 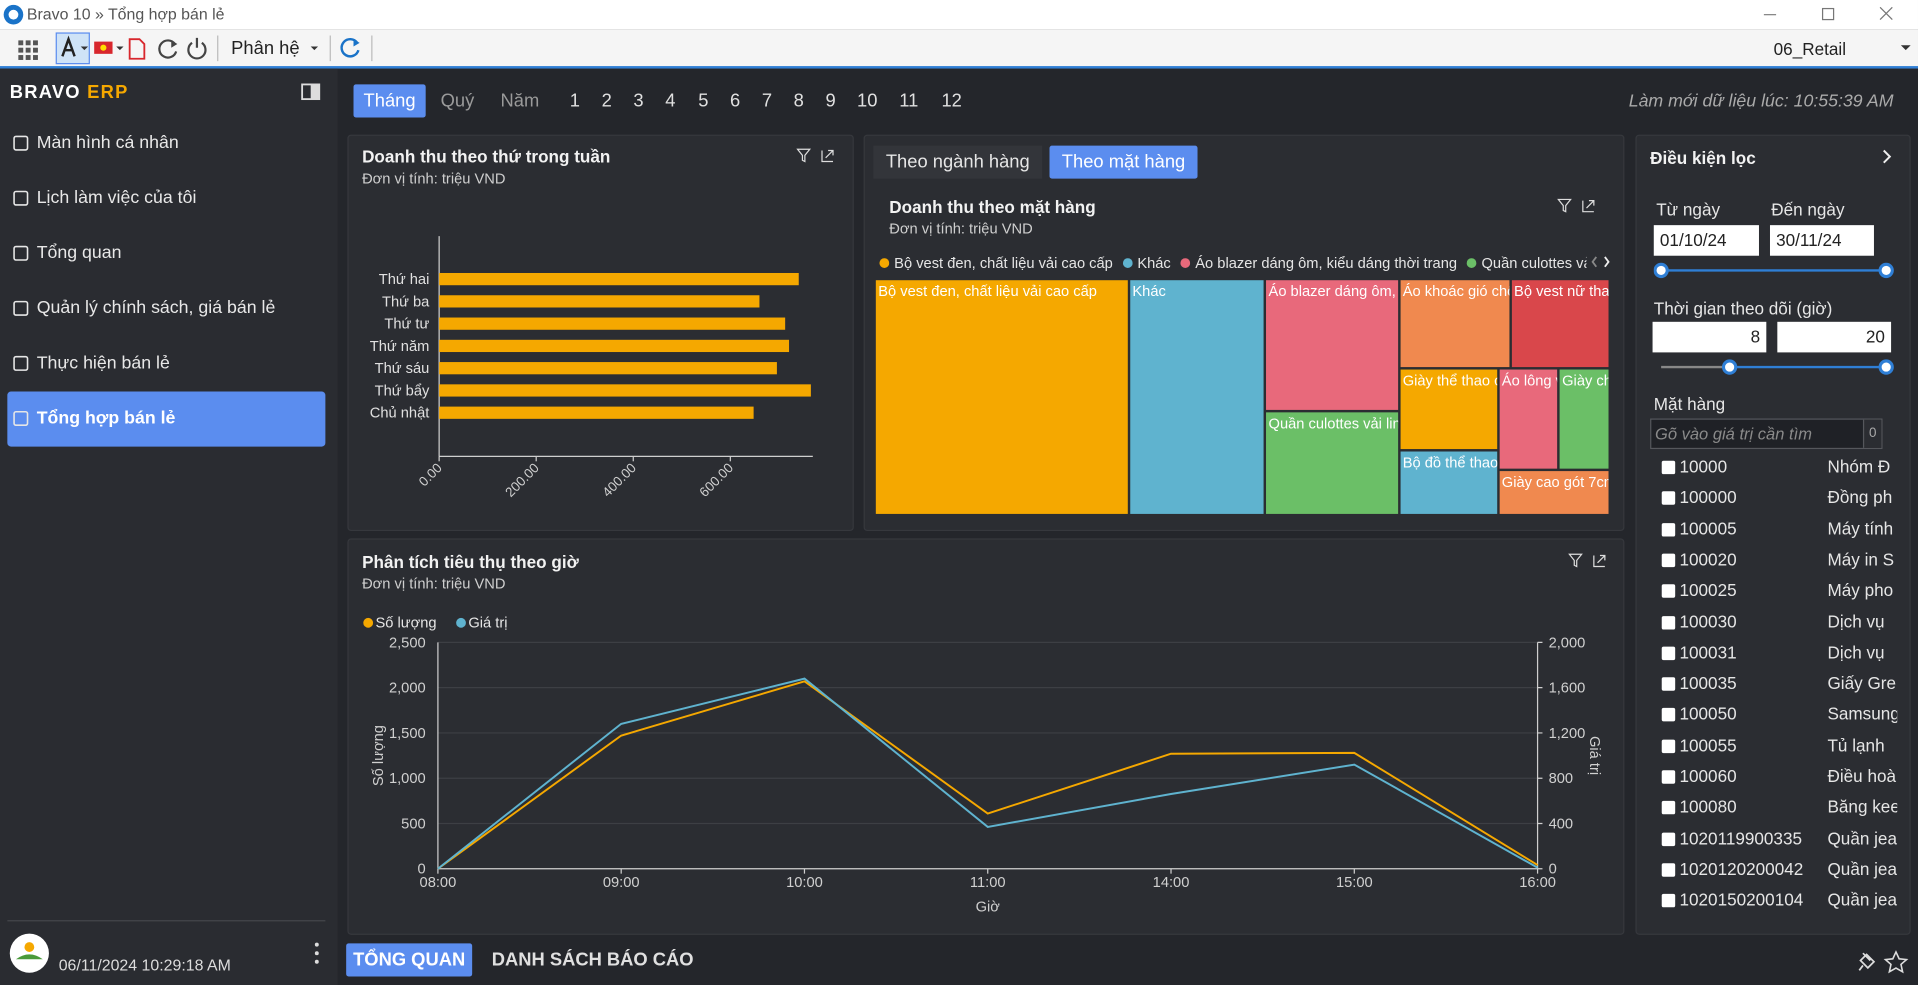 I want to click on menu-label: Tổng quan, so click(x=79, y=253).